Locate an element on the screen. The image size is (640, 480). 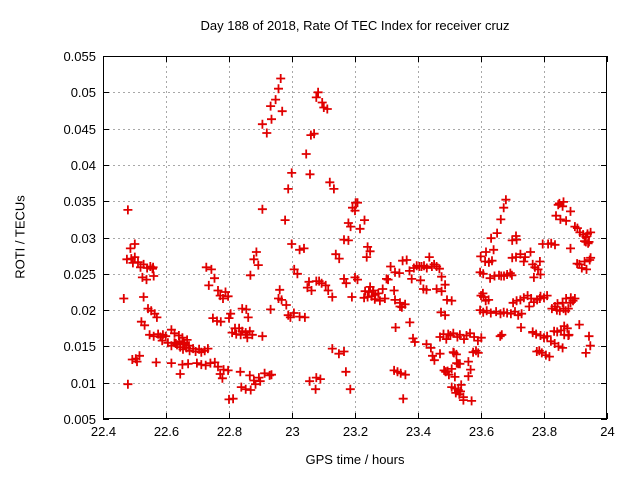
x-tick-label: 22.6 is located at coordinates (166, 431).